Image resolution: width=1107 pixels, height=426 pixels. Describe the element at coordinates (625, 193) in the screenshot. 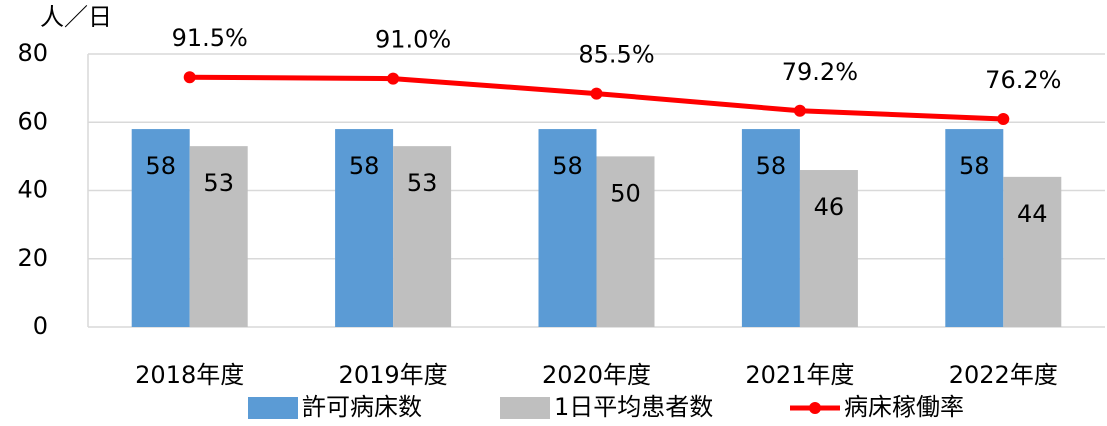

I see `data-label: 50` at that location.